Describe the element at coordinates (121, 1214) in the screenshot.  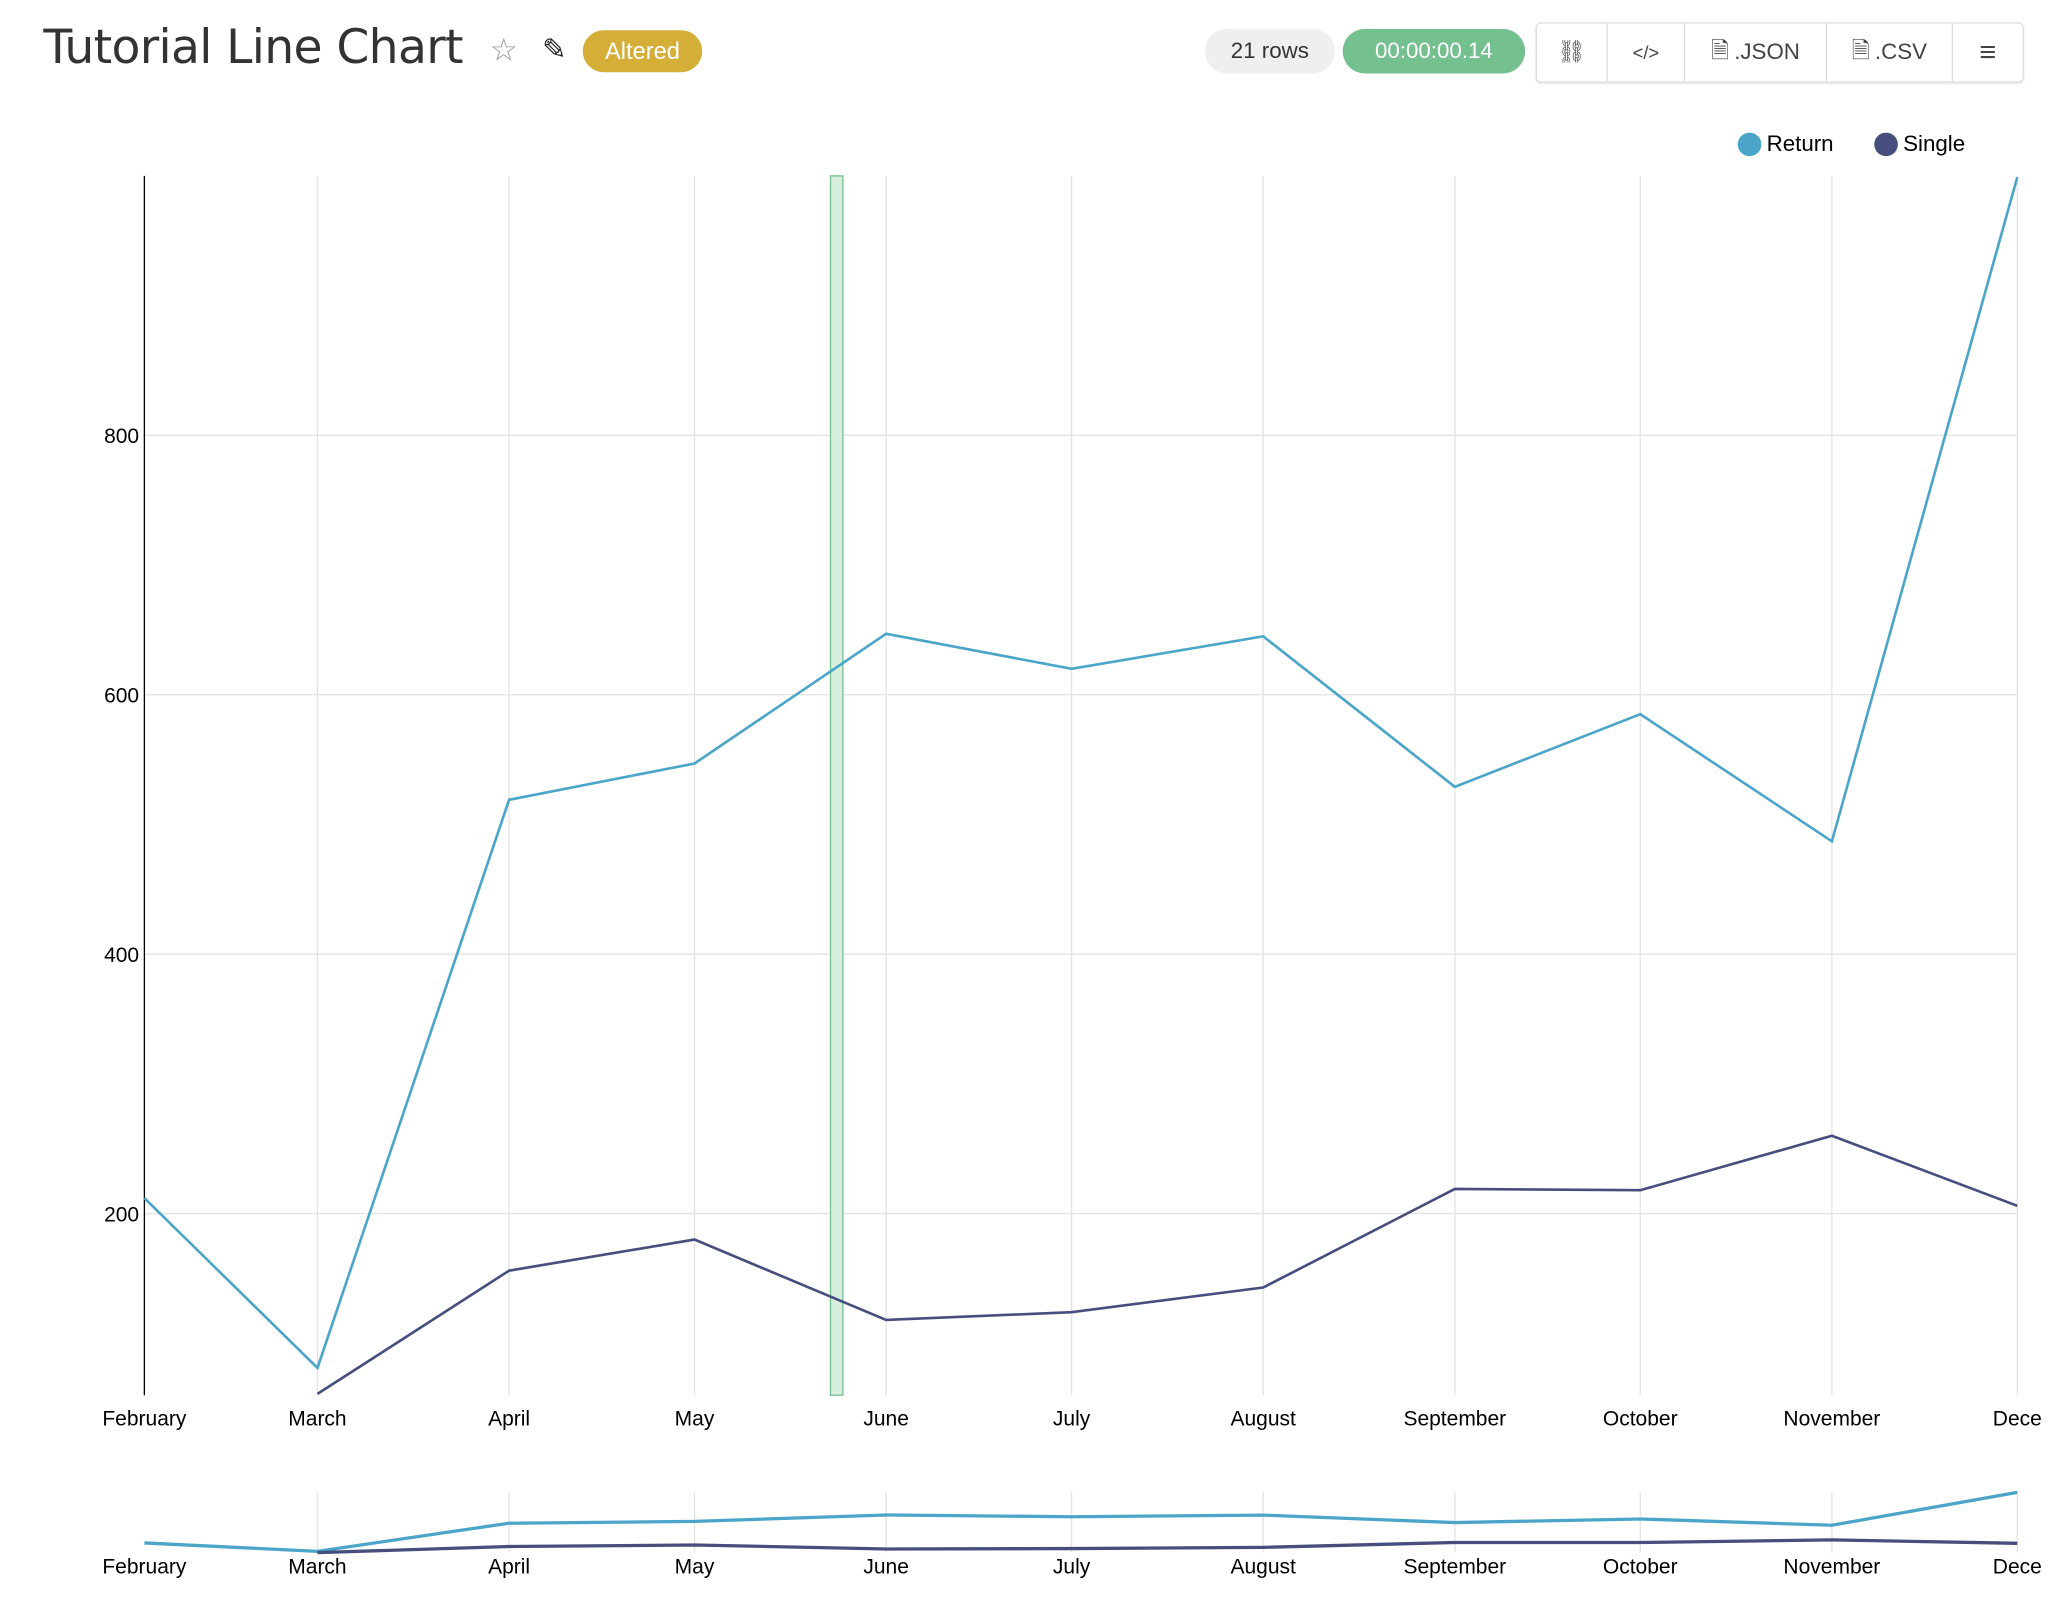
I see `y-tick-label: 200` at that location.